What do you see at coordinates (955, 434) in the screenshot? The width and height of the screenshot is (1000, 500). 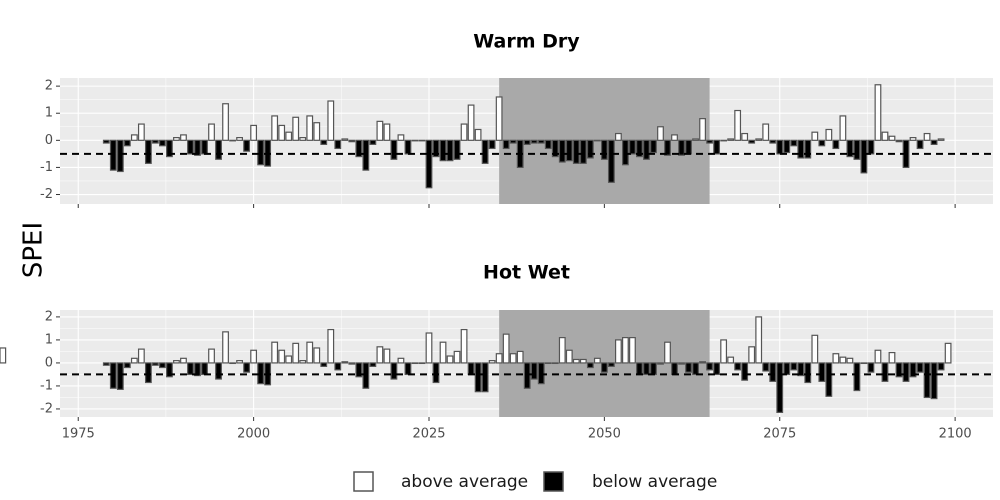 I see `x-tick-label: 2100` at bounding box center [955, 434].